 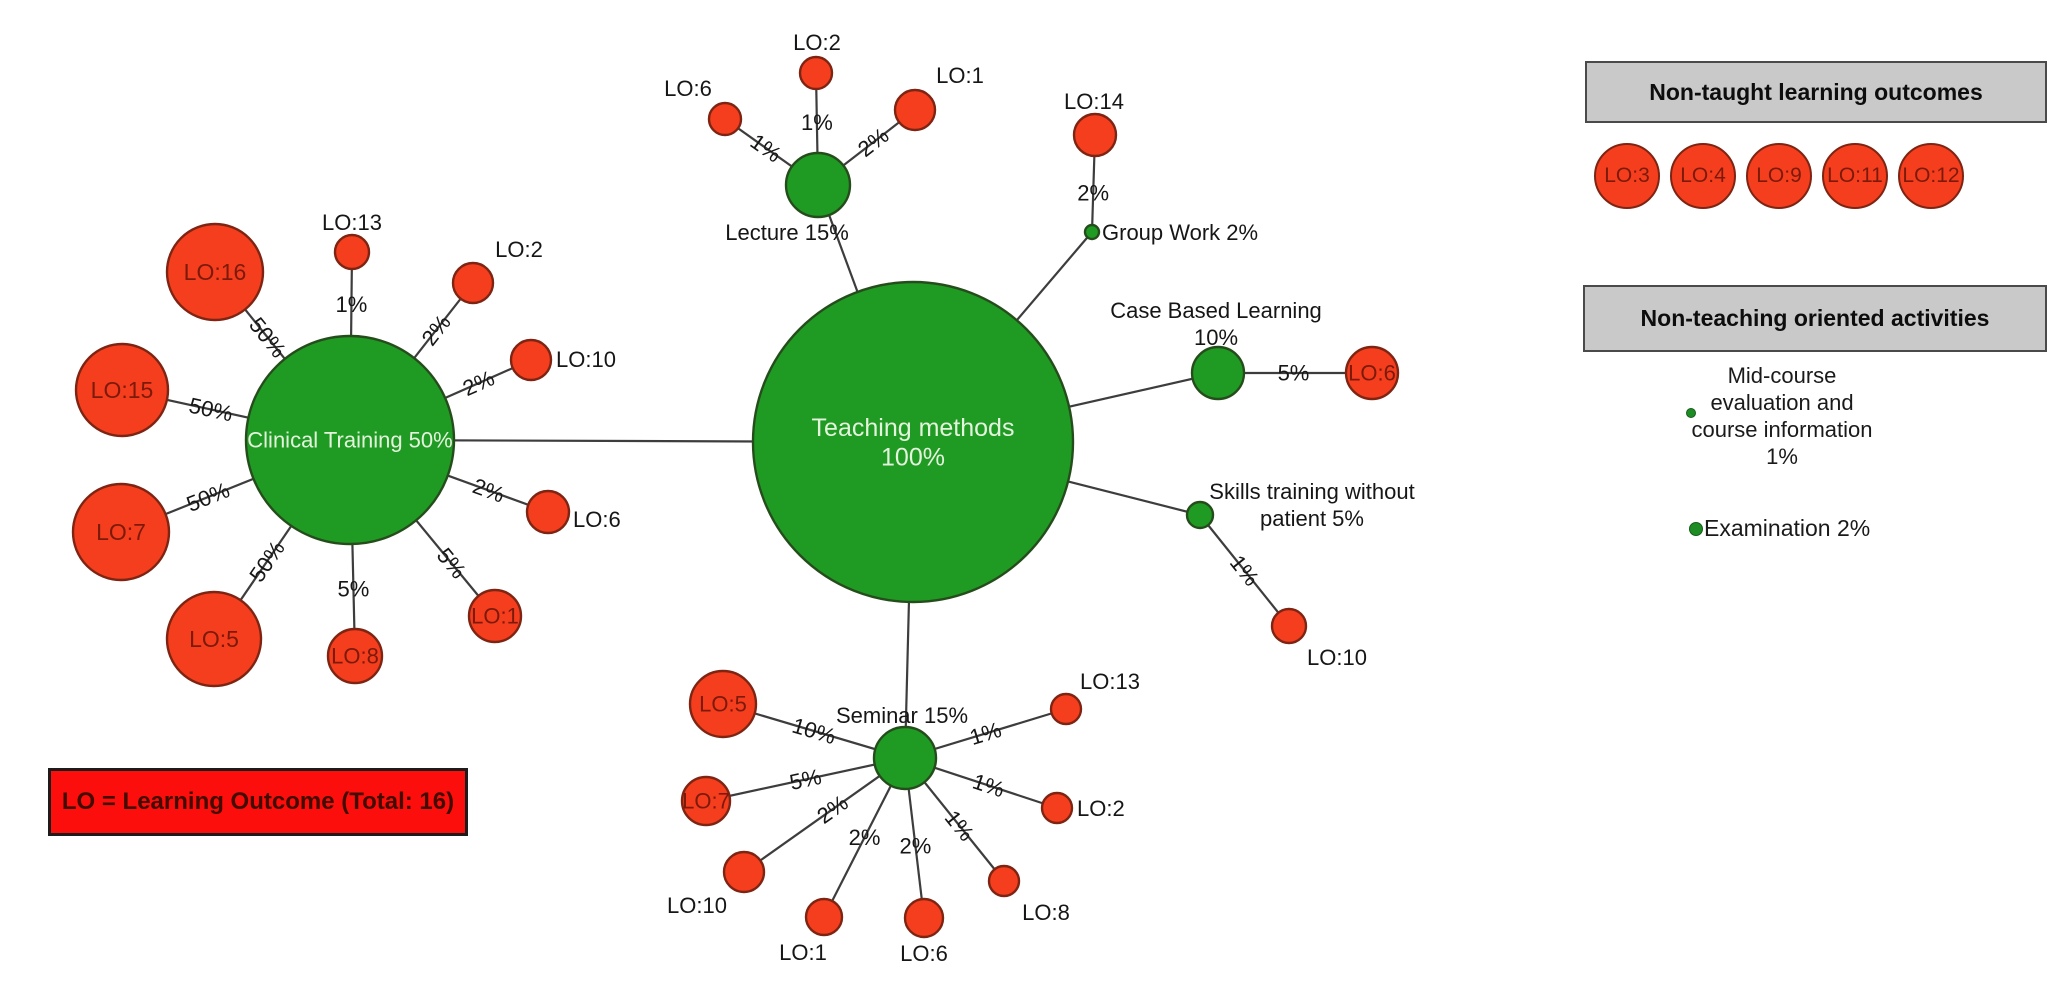 What do you see at coordinates (1294, 373) in the screenshot?
I see `edge-case-based-learning-cbl-lo6-label: 5%` at bounding box center [1294, 373].